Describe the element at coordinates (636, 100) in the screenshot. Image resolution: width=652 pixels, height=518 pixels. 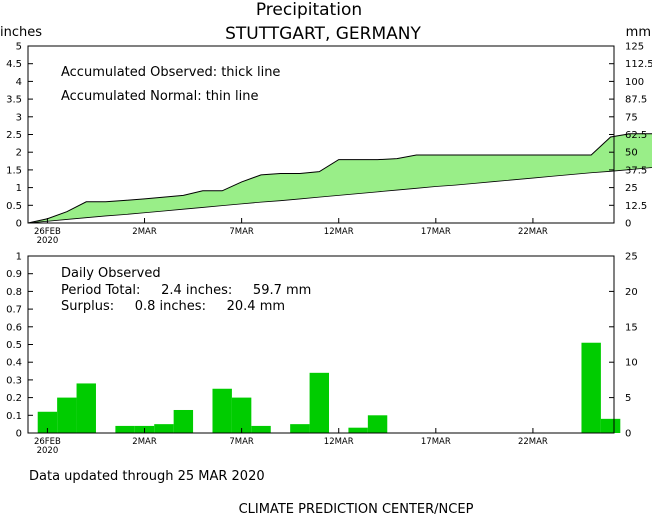
I see `y-right-tick-label: 87.5` at that location.